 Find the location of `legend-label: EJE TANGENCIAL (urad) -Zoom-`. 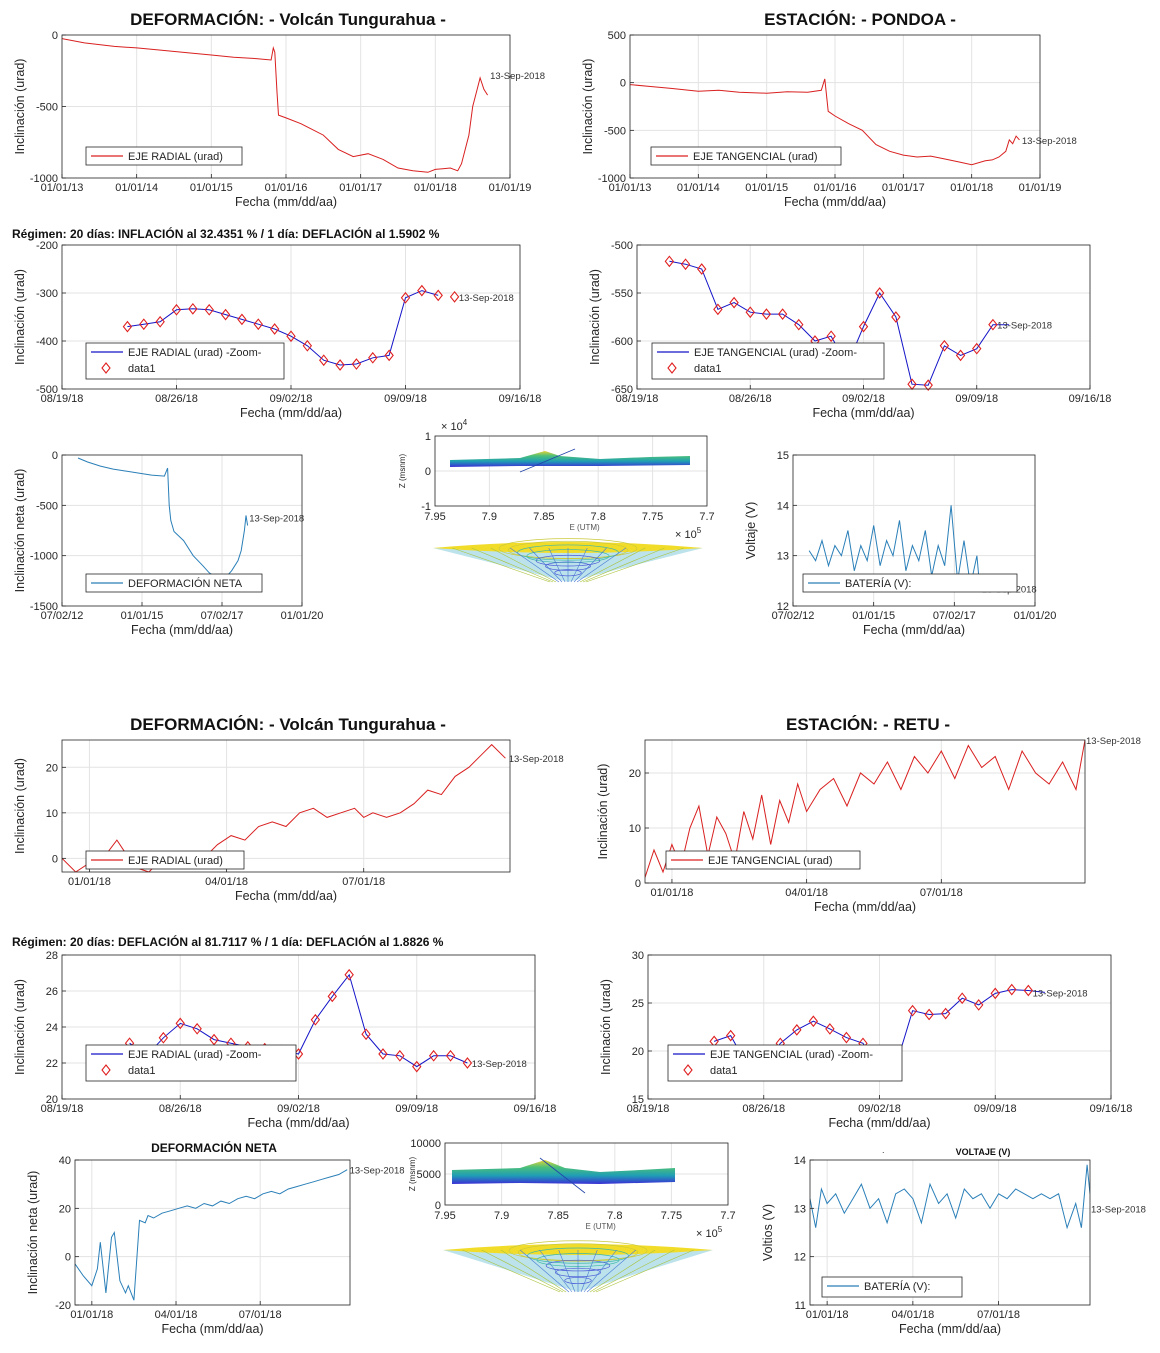

legend-label: EJE TANGENCIAL (urad) -Zoom- is located at coordinates (775, 353).